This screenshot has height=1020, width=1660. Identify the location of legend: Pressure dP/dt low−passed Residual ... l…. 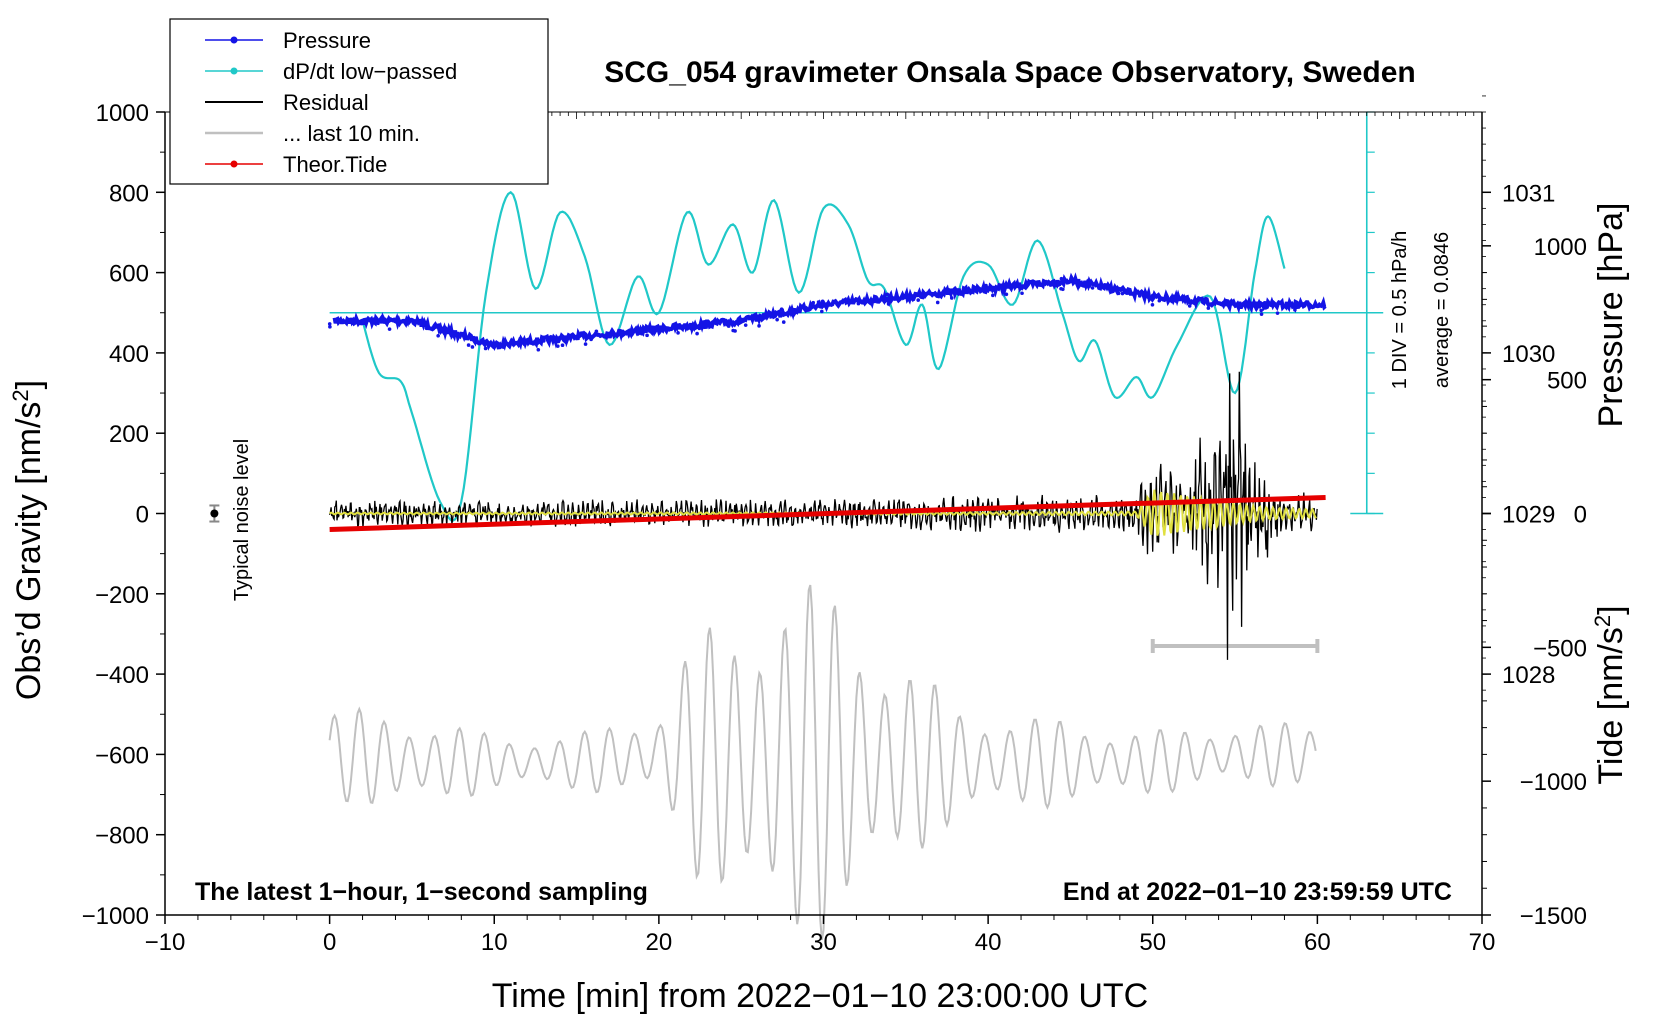
(359, 101).